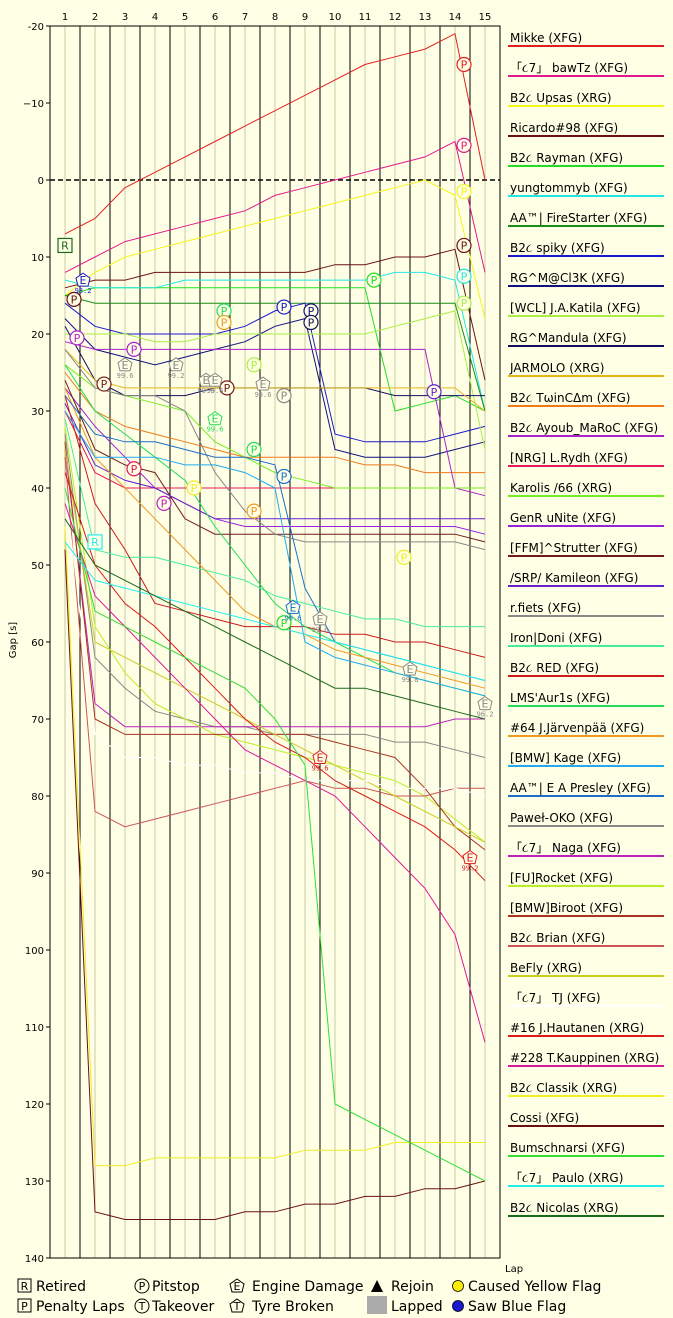 The height and width of the screenshot is (1318, 673). What do you see at coordinates (557, 938) in the screenshot?
I see `legend-name: B2૮ Brian (XFG)` at bounding box center [557, 938].